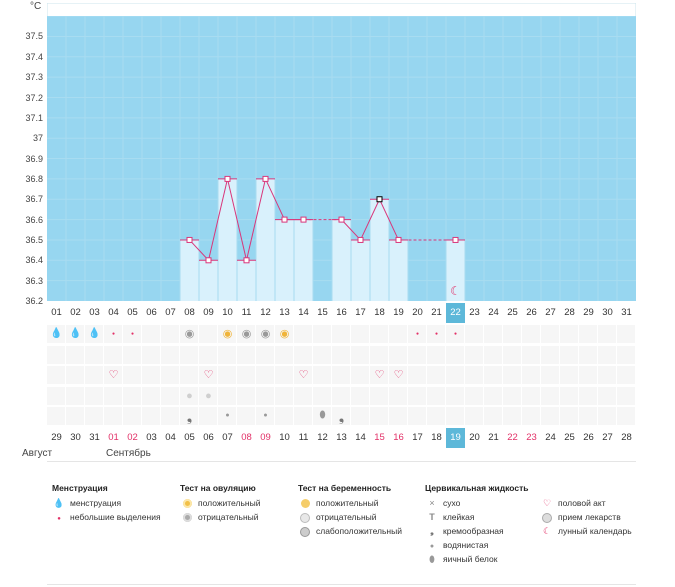  What do you see at coordinates (94, 312) in the screenshot?
I see `cycle-day: 03` at bounding box center [94, 312].